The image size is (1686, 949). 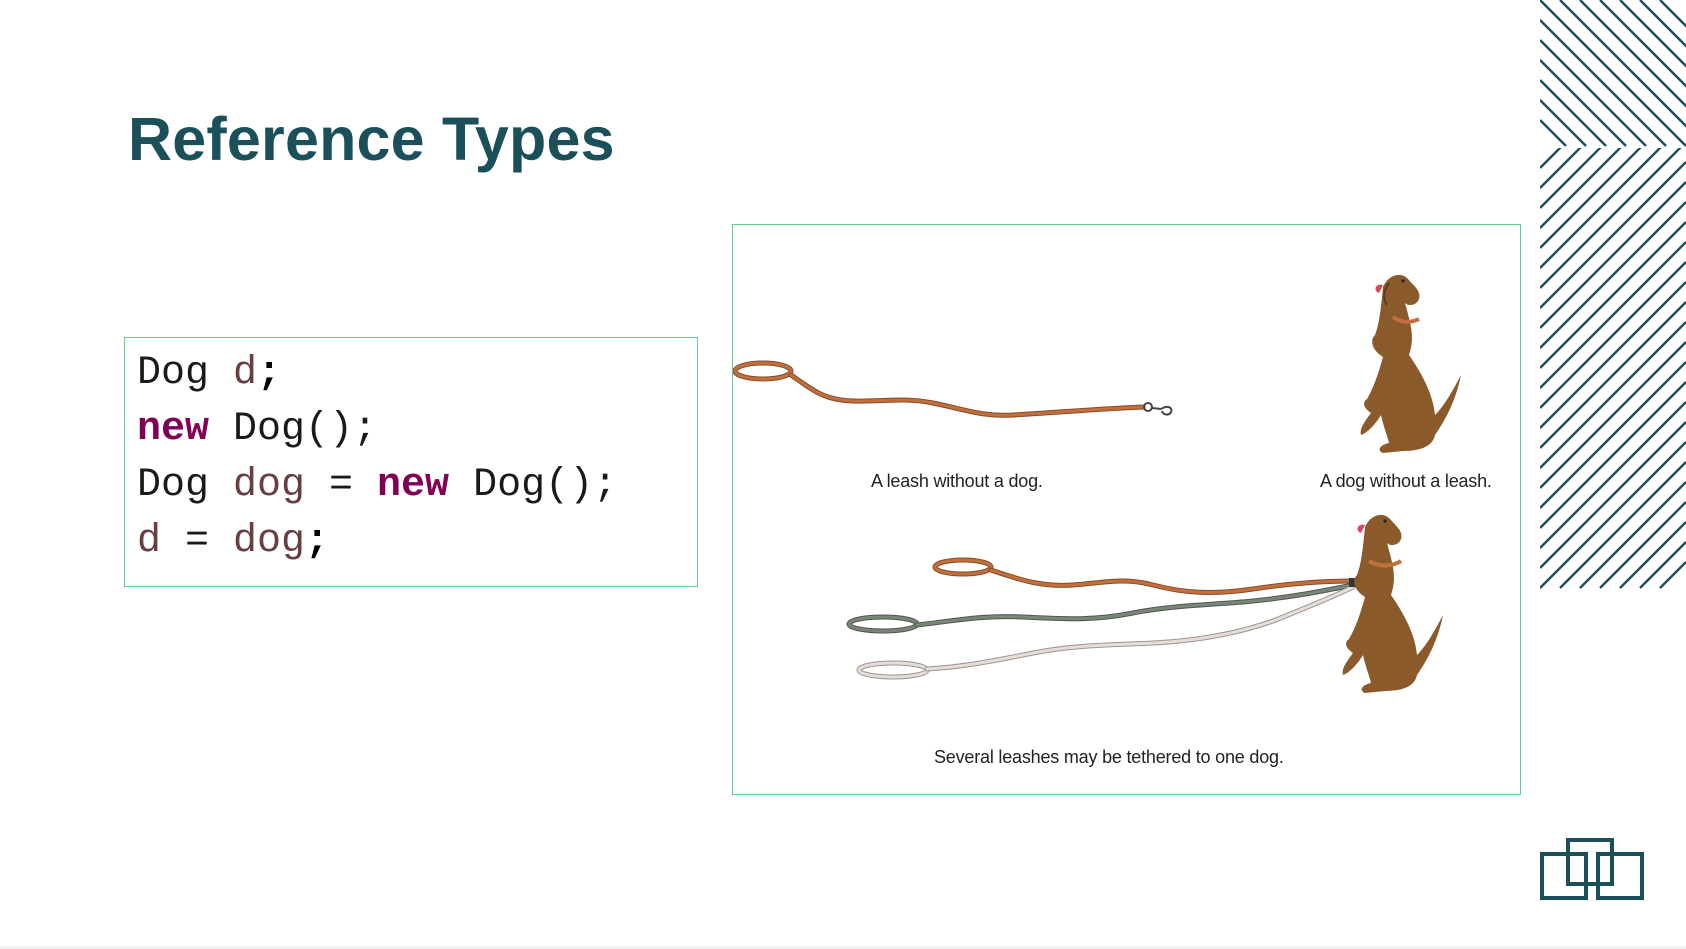 I want to click on slide-bottom-edge, so click(x=843, y=947).